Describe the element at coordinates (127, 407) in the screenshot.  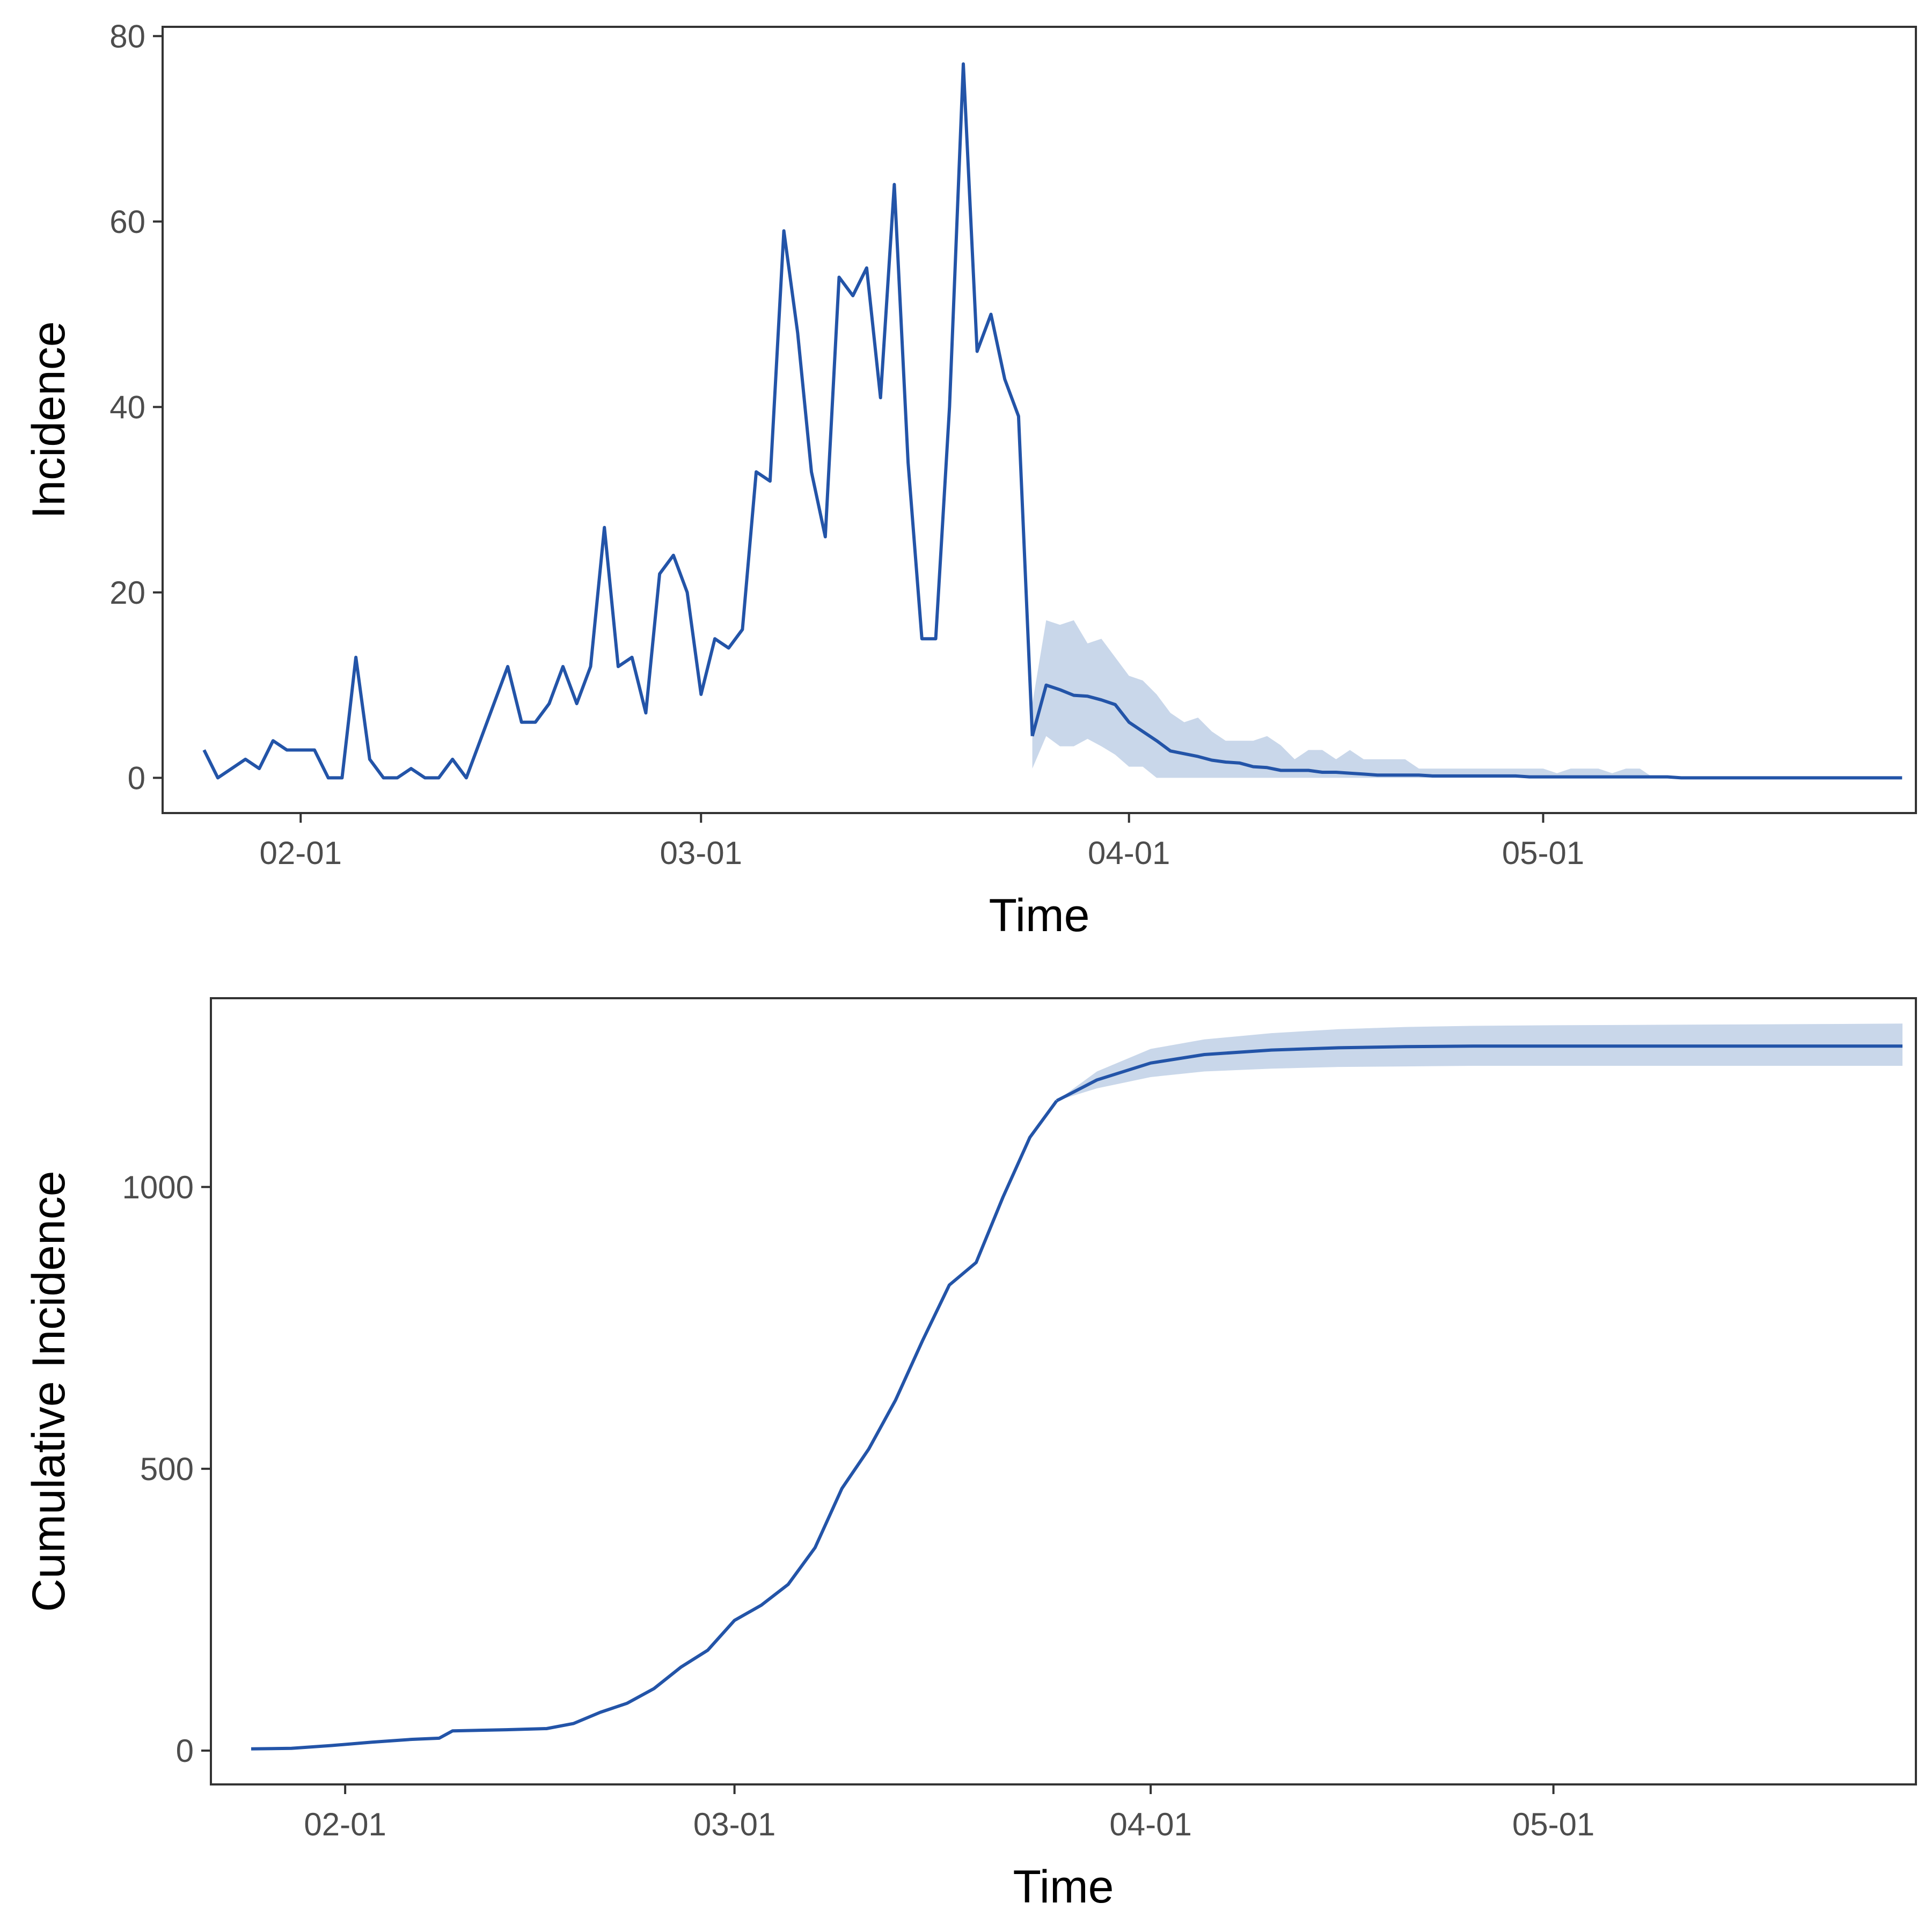
I see `y-tick-label: 40` at that location.